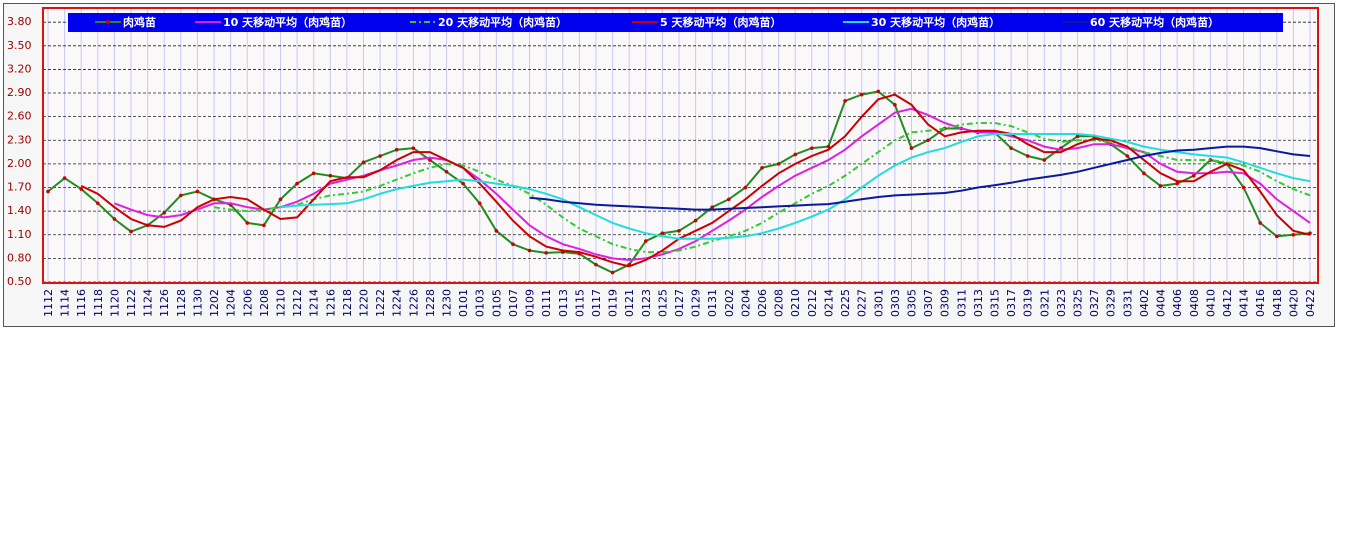  What do you see at coordinates (1177, 303) in the screenshot?
I see `x-tick-label: 0406` at bounding box center [1177, 303].